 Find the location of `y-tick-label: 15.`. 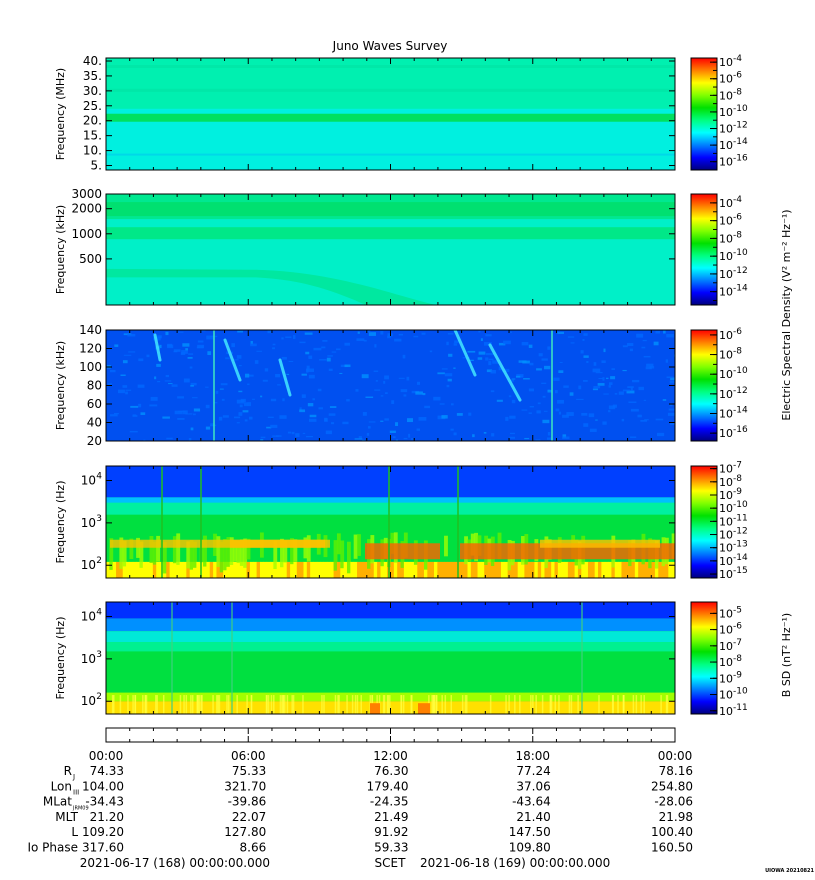

y-tick-label: 15. is located at coordinates (92, 136).